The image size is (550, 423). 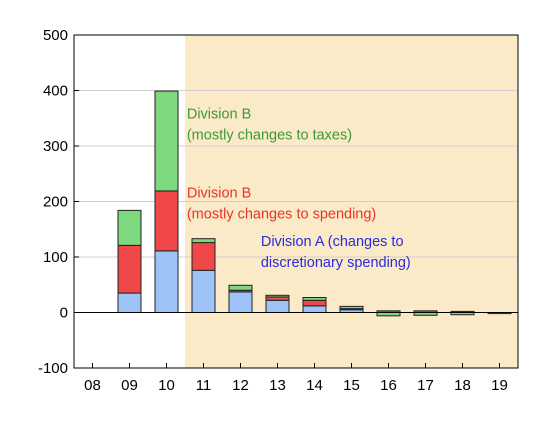 What do you see at coordinates (277, 385) in the screenshot?
I see `x-tick-label: 13` at bounding box center [277, 385].